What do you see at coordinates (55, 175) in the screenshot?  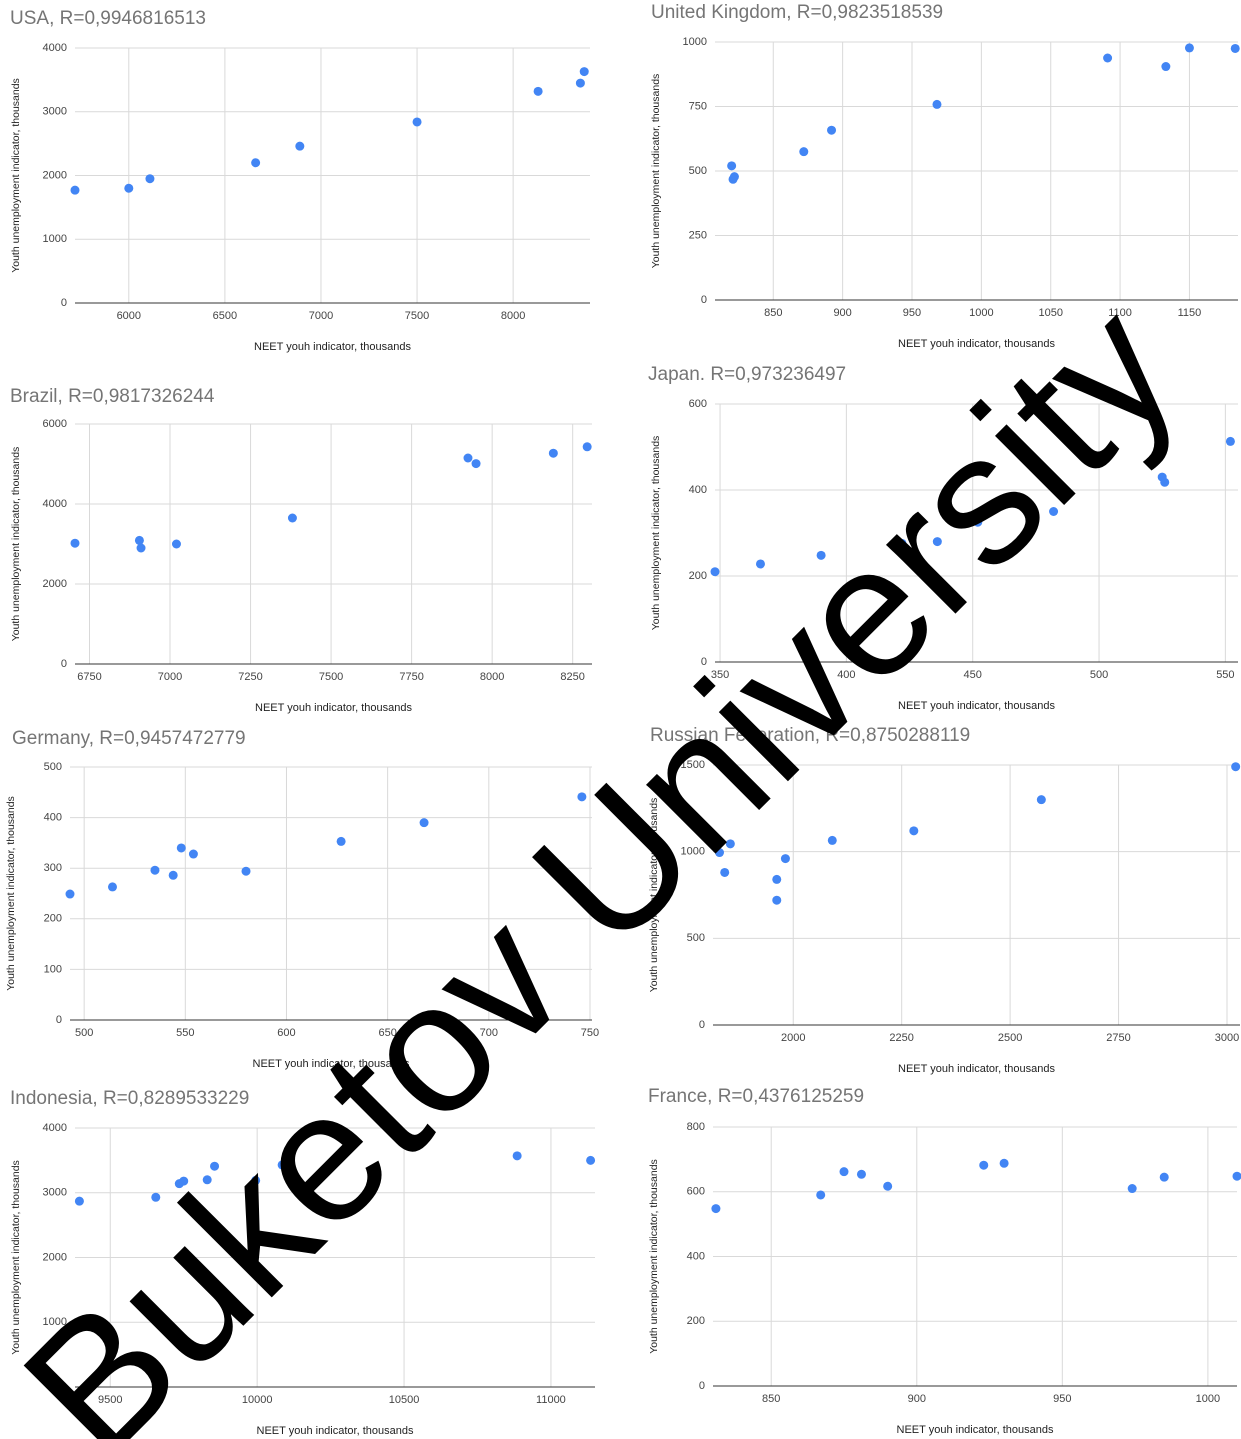 I see `y-tick-label: 2000` at bounding box center [55, 175].